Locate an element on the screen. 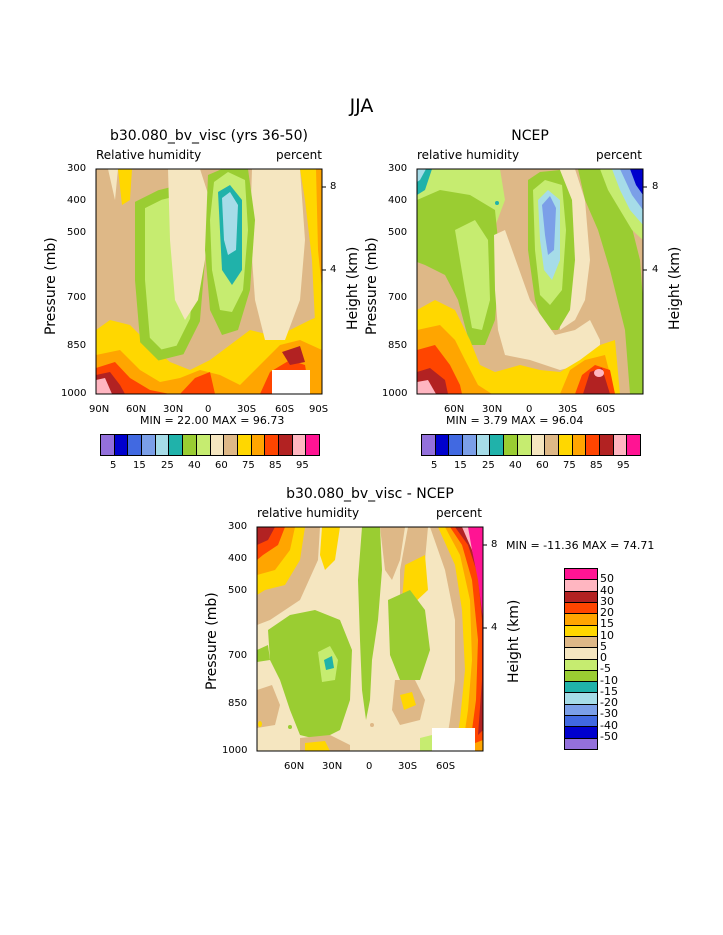 Image resolution: width=723 pixels, height=935 pixels. lb1-label-85: 85 is located at coordinates (275, 465).